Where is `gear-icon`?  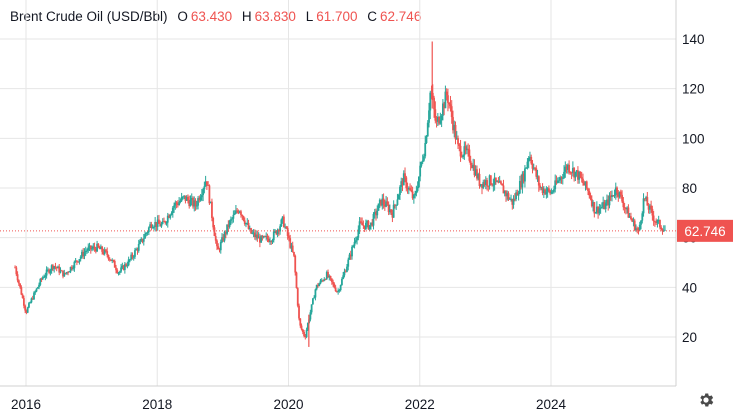
gear-icon is located at coordinates (706, 400).